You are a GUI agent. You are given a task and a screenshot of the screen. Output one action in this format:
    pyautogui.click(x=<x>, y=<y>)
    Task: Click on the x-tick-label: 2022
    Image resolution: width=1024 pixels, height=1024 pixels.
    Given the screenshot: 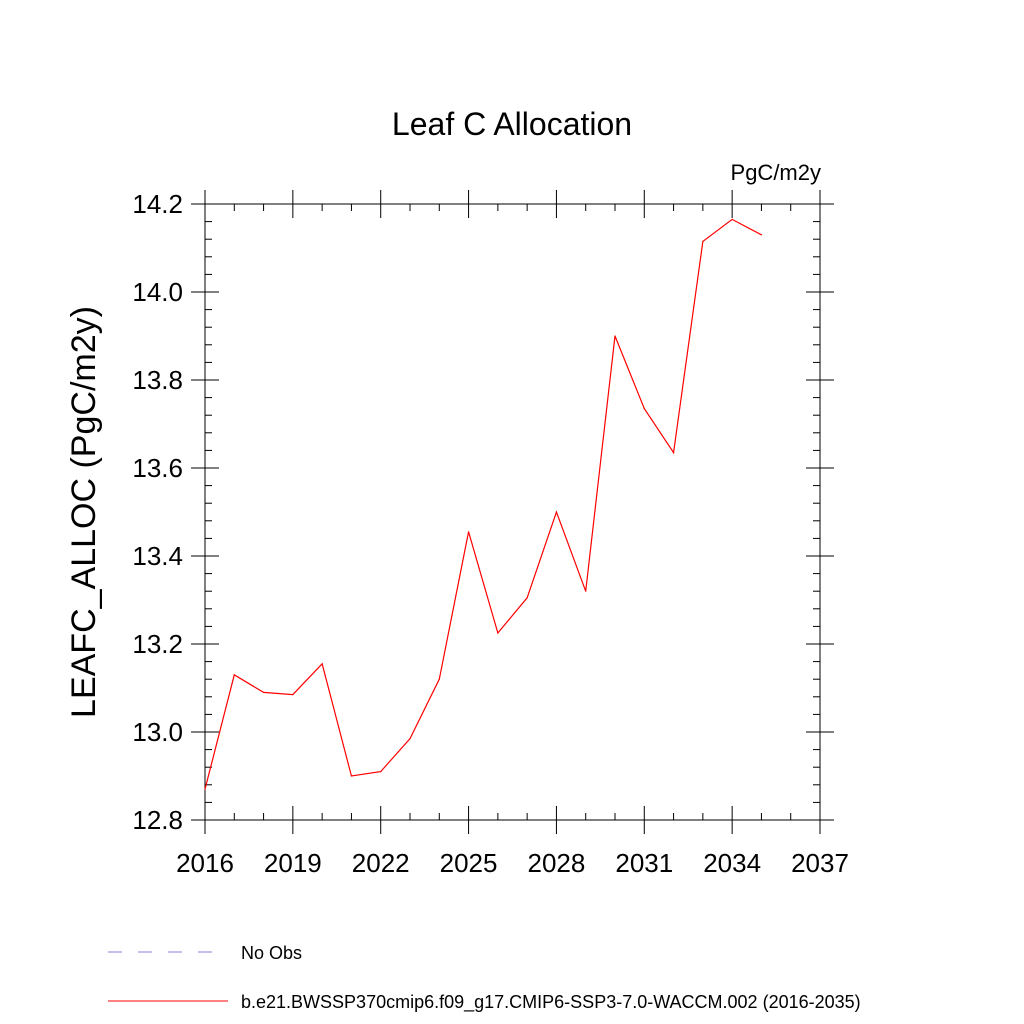 What is the action you would take?
    pyautogui.click(x=381, y=863)
    